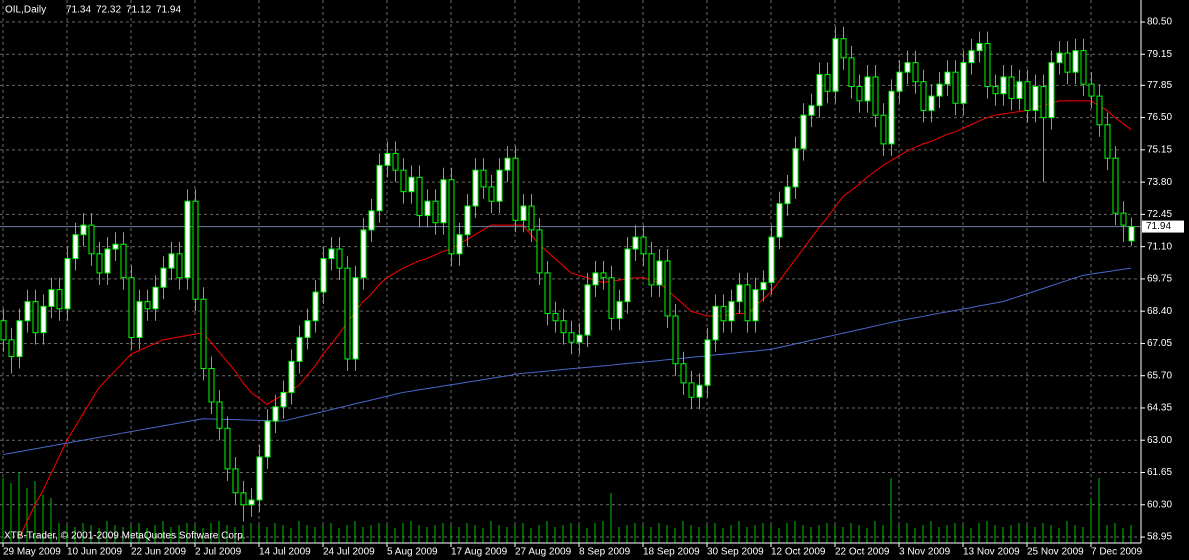 The image size is (1189, 560). I want to click on y-tick-label: 79.15, so click(1159, 54).